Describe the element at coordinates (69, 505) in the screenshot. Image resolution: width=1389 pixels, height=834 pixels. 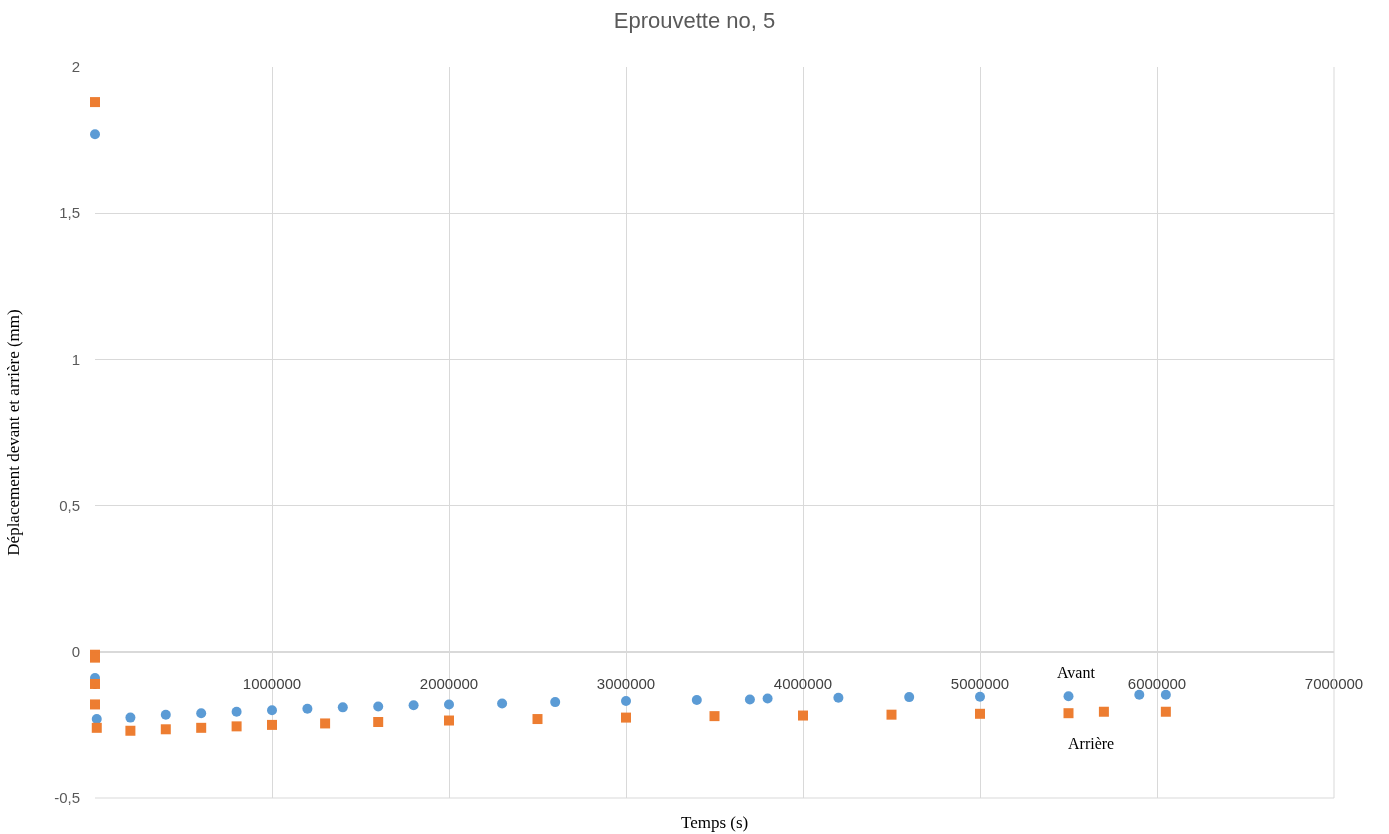
I see `y-tick-label: 0,5` at that location.